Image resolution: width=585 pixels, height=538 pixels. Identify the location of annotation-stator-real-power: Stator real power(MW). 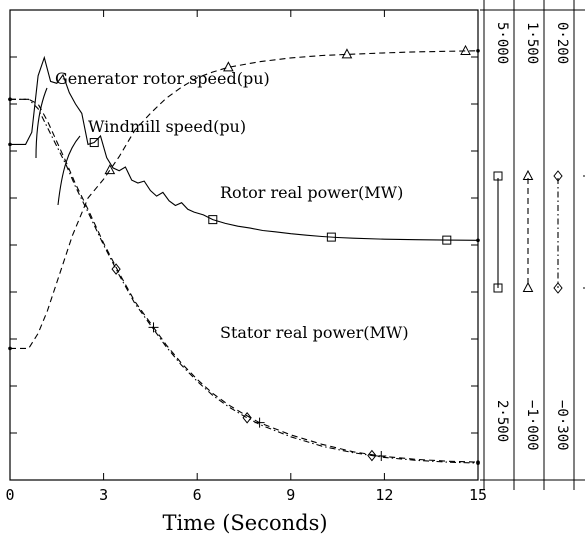
(314, 332).